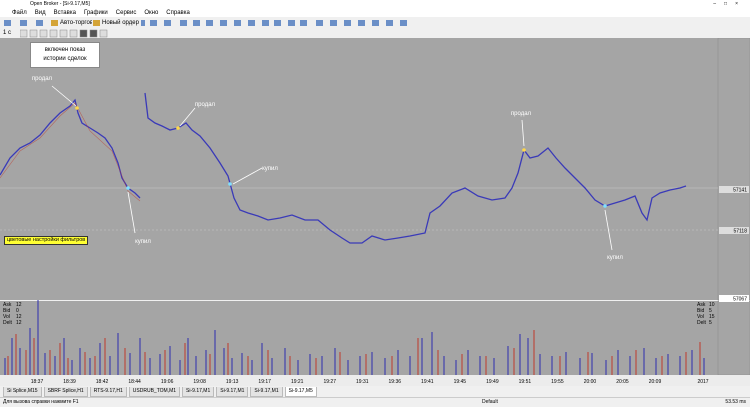  I want to click on price-label: 57141, so click(740, 191).